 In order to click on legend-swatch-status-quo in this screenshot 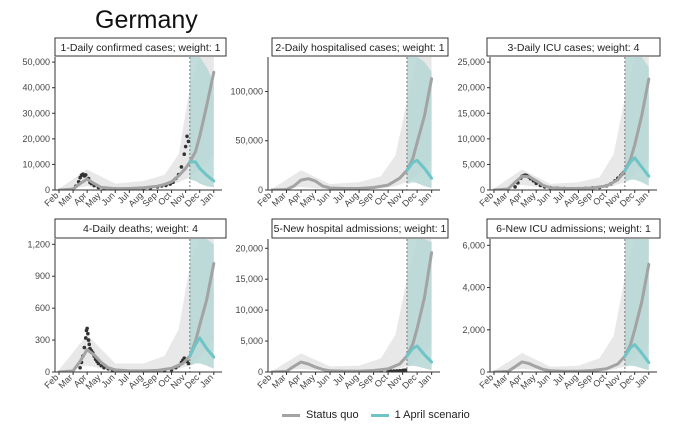, I will do `click(291, 415)`.